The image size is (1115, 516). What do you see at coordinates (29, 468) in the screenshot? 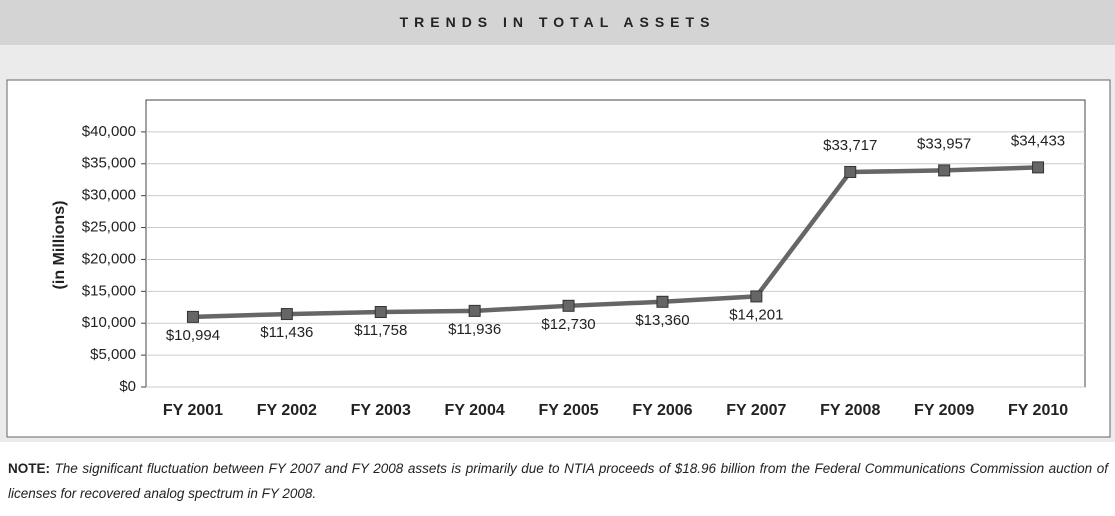
I see `note-label: NOTE:` at bounding box center [29, 468].